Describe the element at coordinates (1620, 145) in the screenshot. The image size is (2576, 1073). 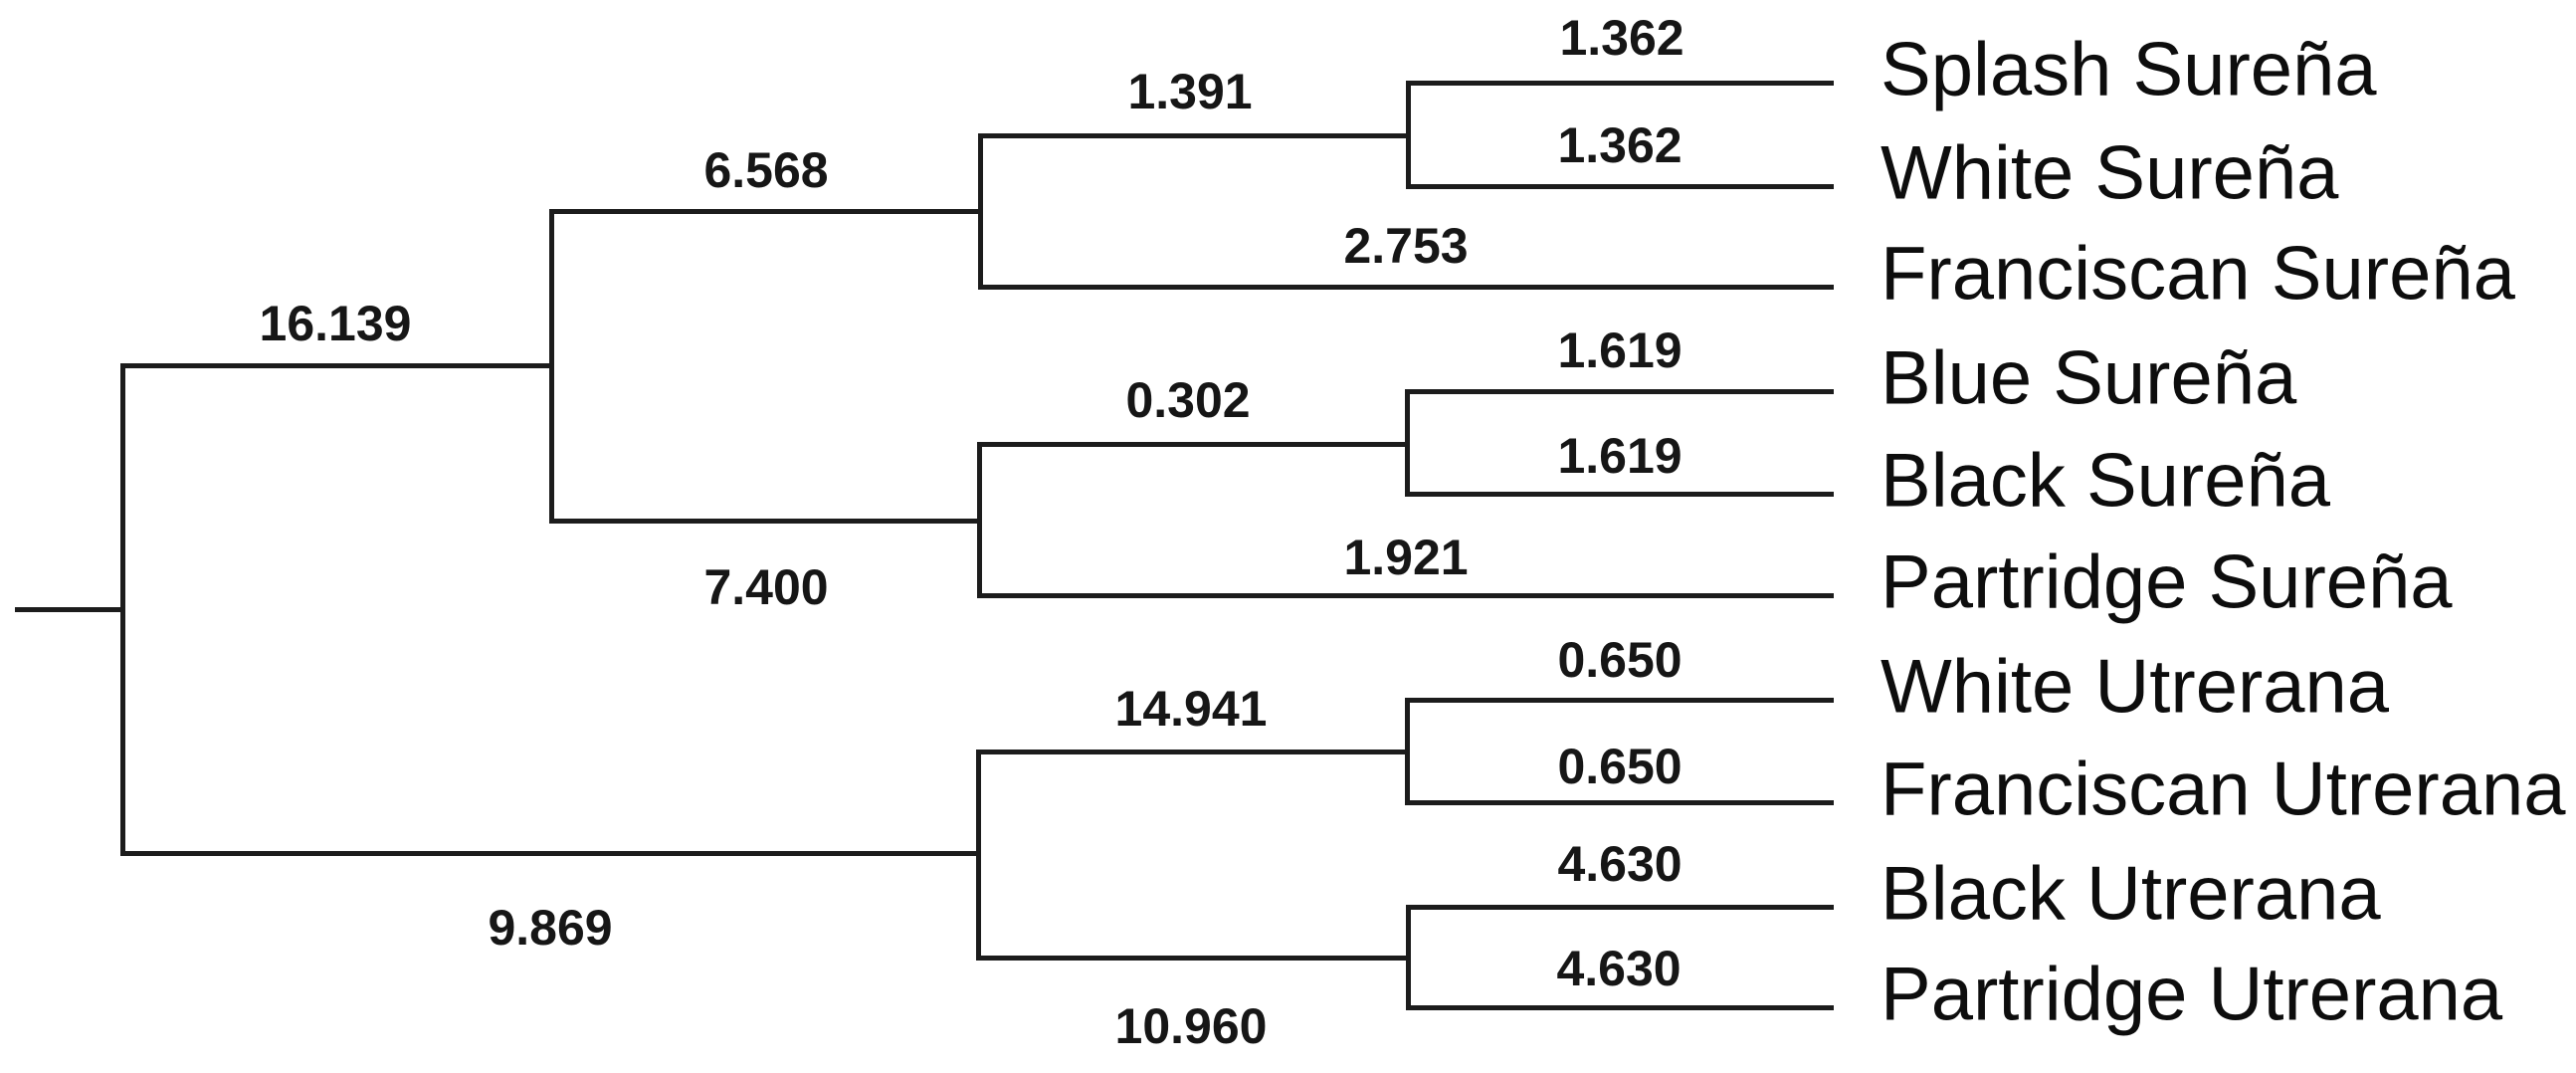
I see `leaf-branch-length-white-surena: 1.362` at that location.